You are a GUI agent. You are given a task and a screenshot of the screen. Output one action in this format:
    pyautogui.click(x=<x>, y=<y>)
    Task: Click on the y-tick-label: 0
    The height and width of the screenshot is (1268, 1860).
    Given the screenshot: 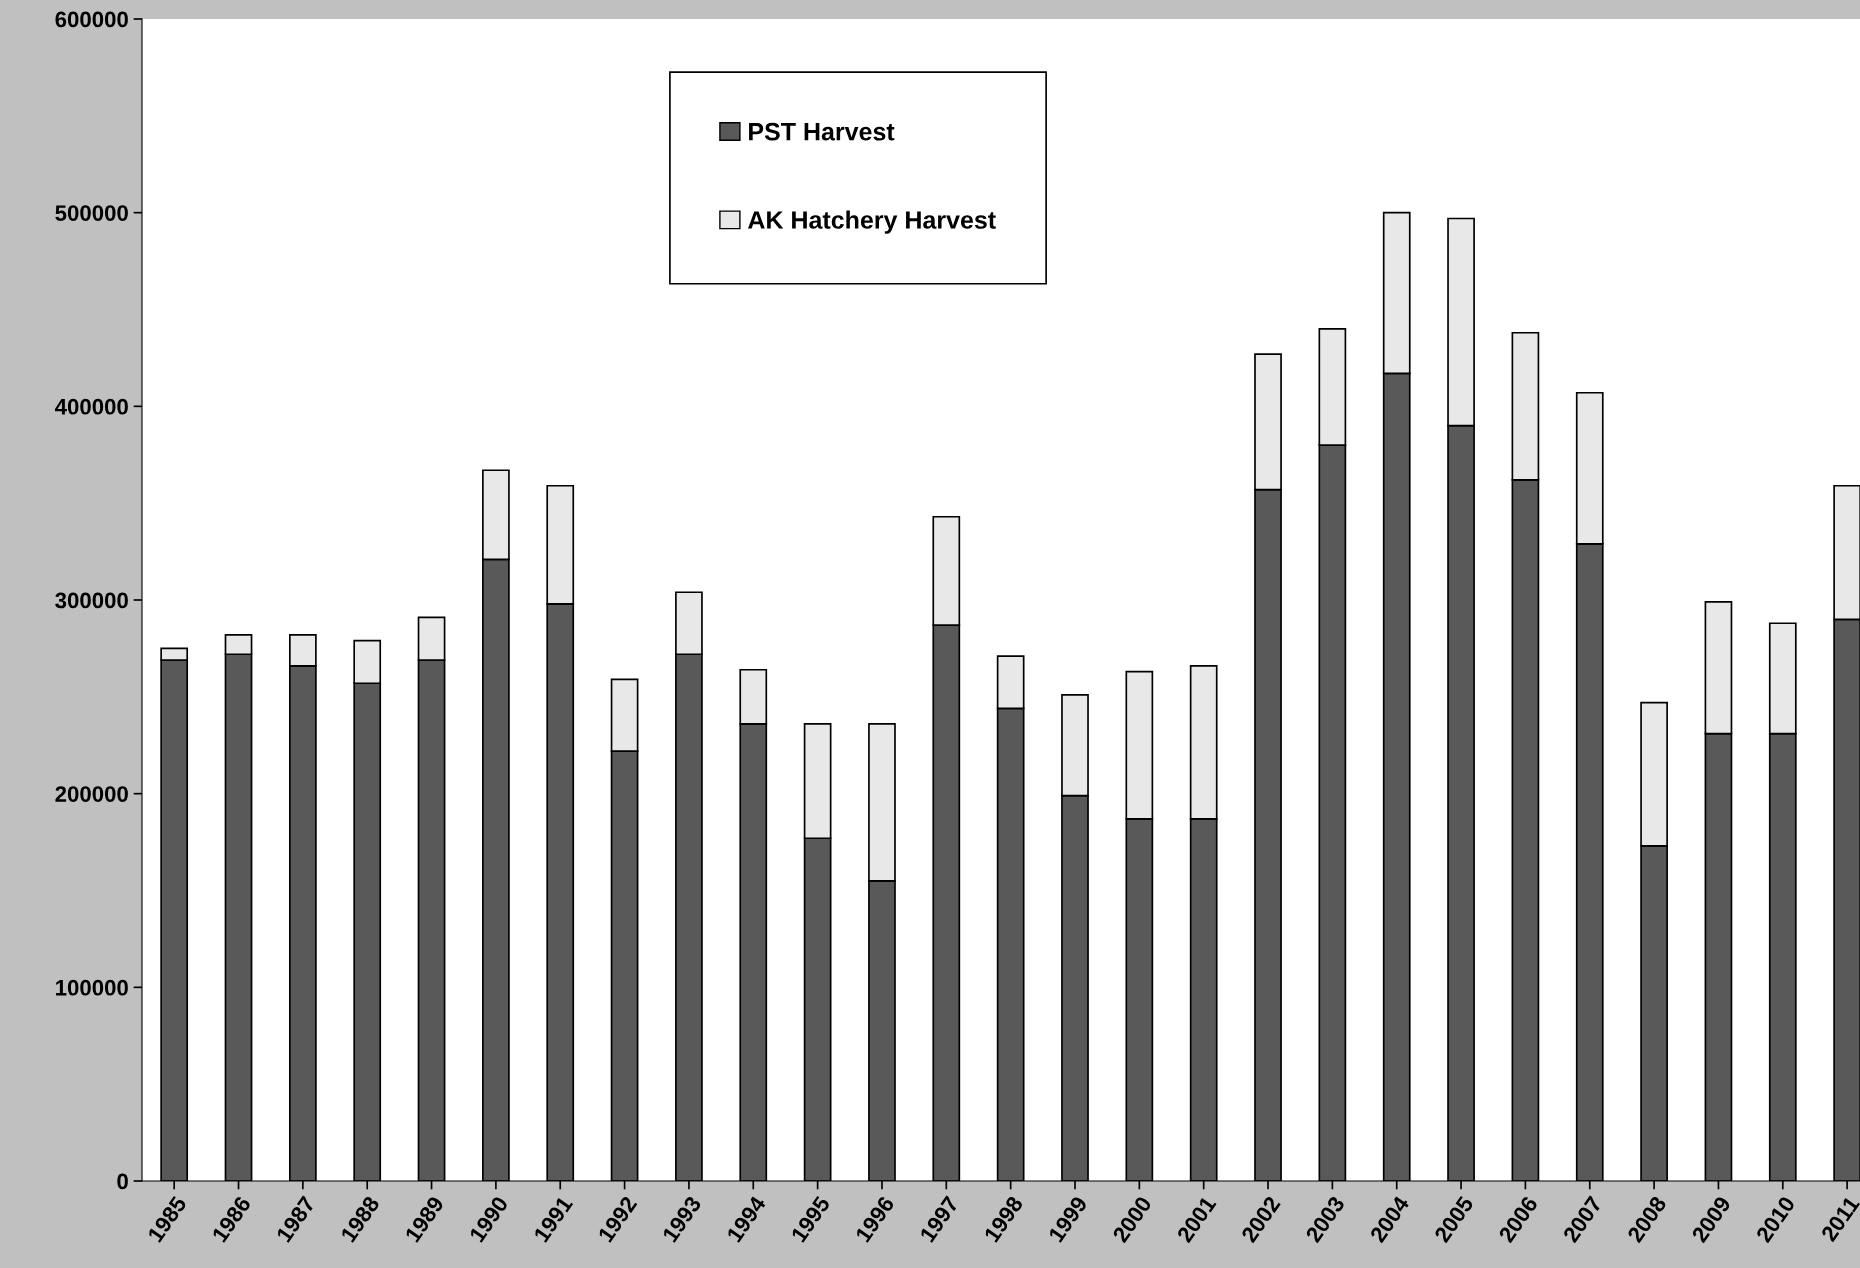 What is the action you would take?
    pyautogui.click(x=122, y=1181)
    